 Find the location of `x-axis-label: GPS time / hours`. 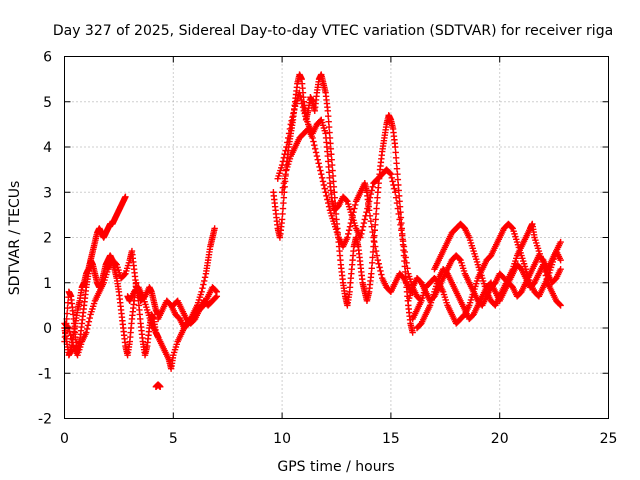

x-axis-label: GPS time / hours is located at coordinates (335, 467).